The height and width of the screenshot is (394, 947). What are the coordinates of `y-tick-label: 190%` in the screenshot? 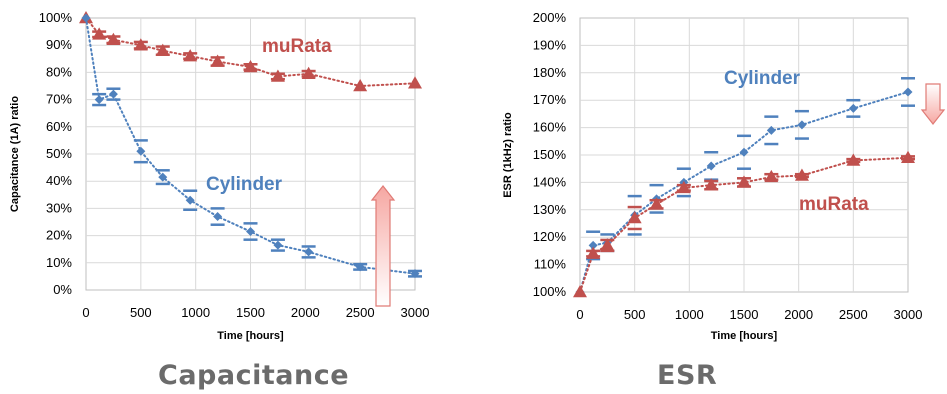 It's located at (550, 44).